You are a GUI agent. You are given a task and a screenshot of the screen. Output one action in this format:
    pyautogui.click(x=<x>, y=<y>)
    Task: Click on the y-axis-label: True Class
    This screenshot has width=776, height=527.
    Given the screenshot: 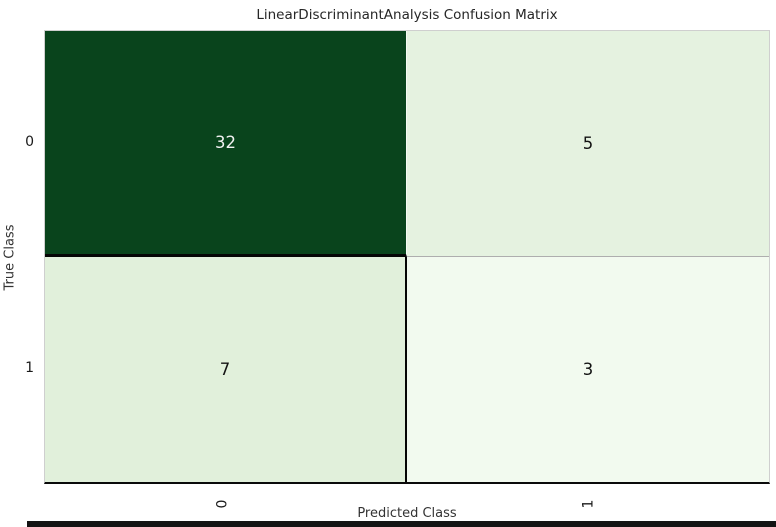 What is the action you would take?
    pyautogui.click(x=10, y=257)
    